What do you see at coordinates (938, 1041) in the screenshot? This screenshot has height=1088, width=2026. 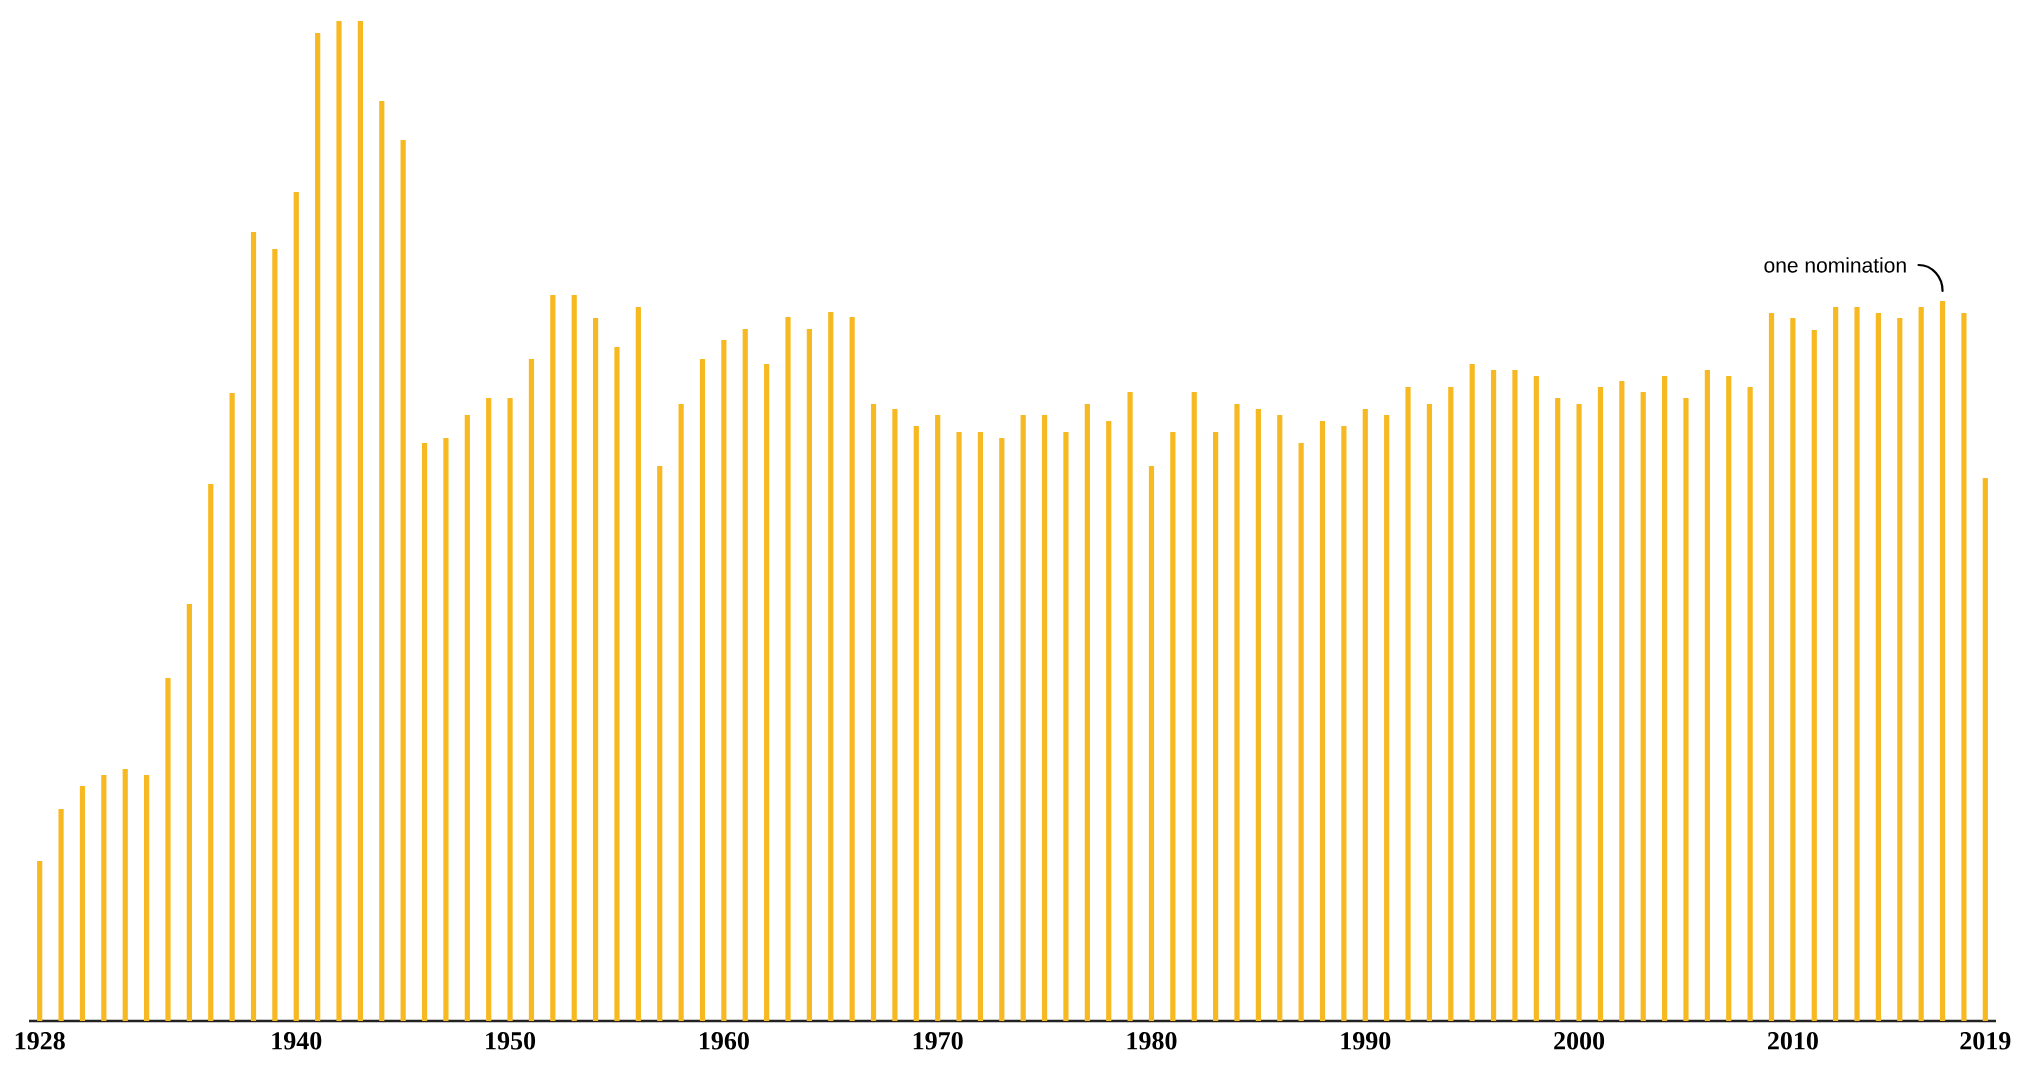 I see `x-tick-label: 1970` at bounding box center [938, 1041].